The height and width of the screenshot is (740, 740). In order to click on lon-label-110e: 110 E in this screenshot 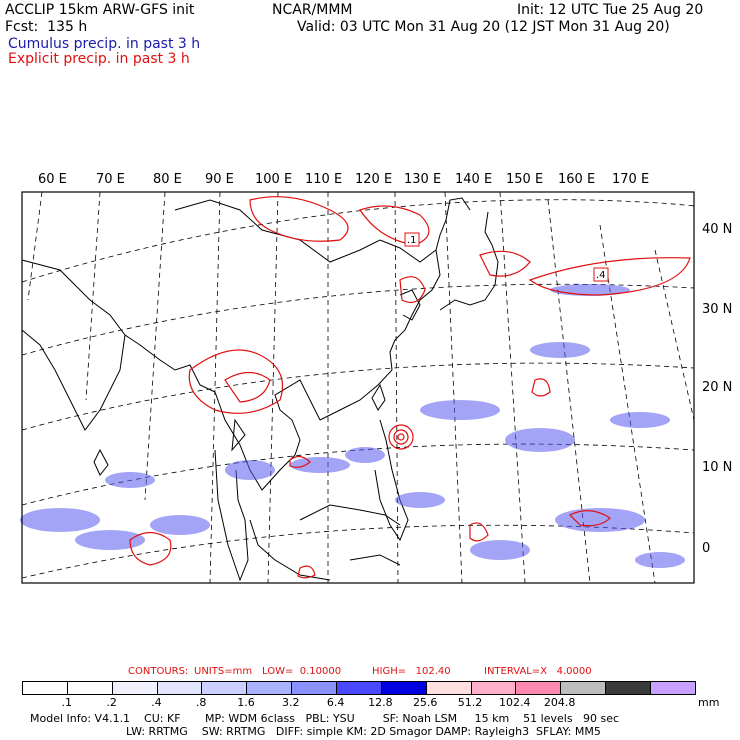, I will do `click(324, 179)`.